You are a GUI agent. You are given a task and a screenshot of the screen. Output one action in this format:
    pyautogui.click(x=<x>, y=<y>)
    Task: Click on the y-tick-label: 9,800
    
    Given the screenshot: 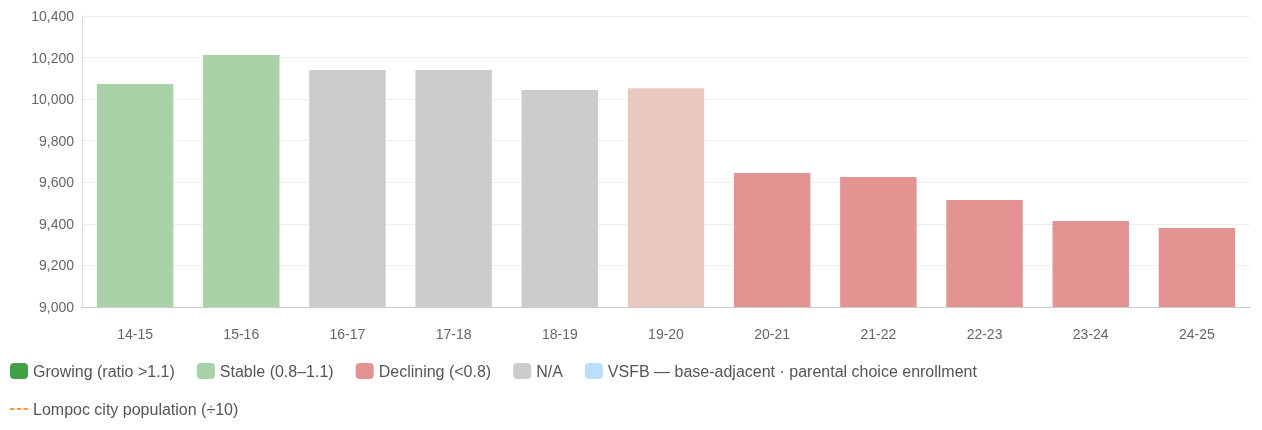 What is the action you would take?
    pyautogui.click(x=56, y=140)
    